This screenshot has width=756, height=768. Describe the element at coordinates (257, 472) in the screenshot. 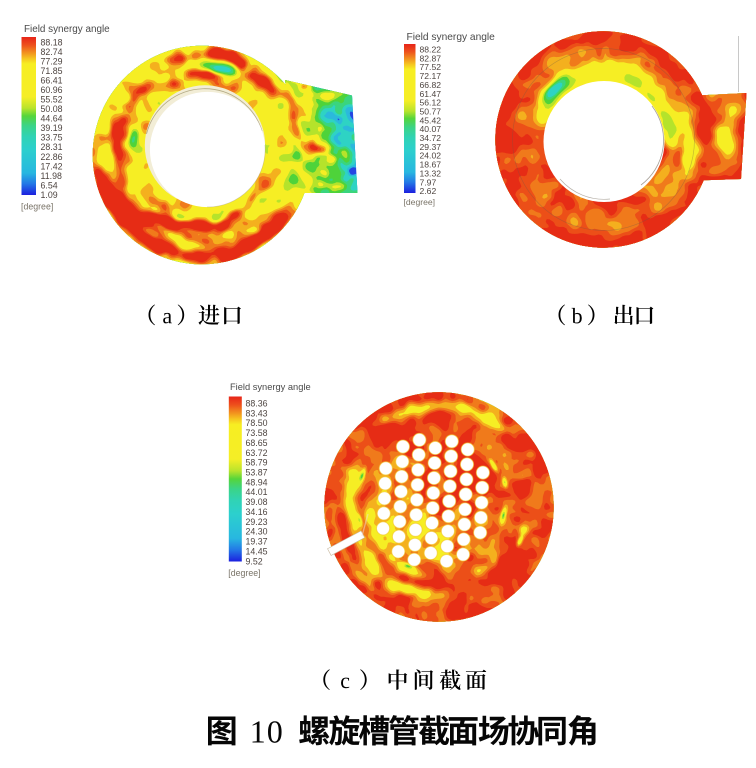

I see `svg-text: 53.87` at that location.